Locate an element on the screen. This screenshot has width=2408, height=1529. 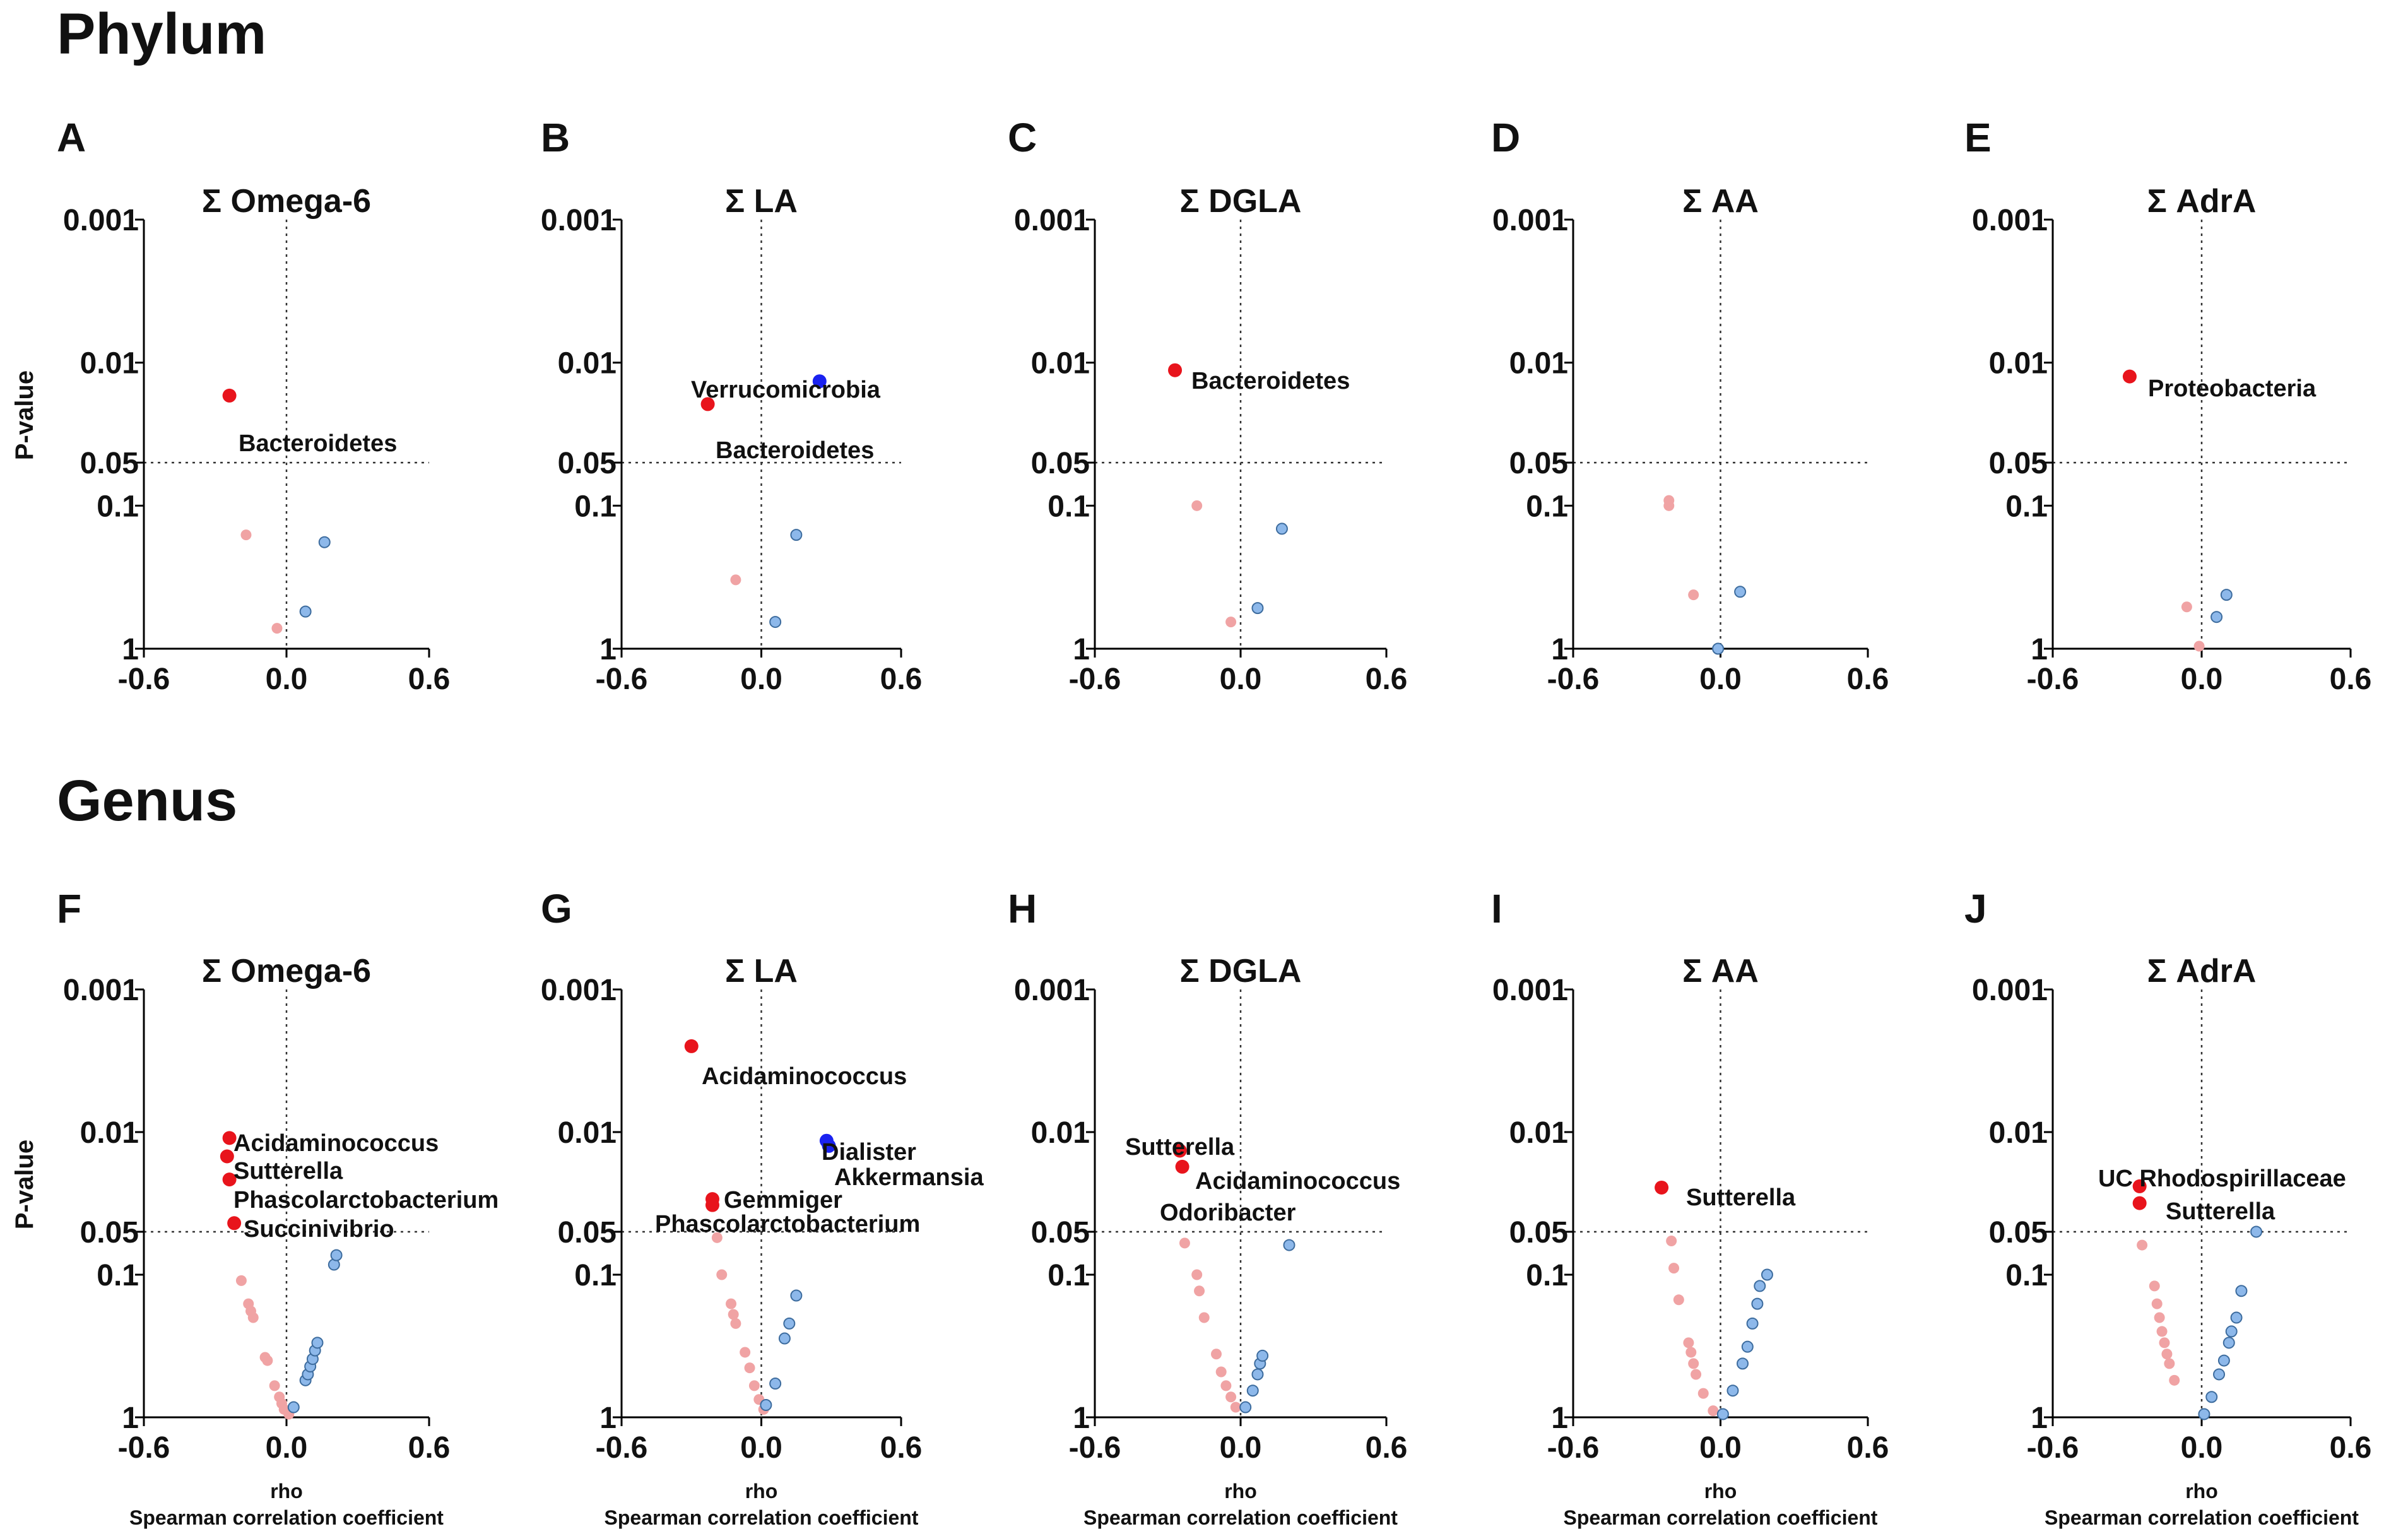
panel-title: Σ AdrA is located at coordinates (2202, 201).